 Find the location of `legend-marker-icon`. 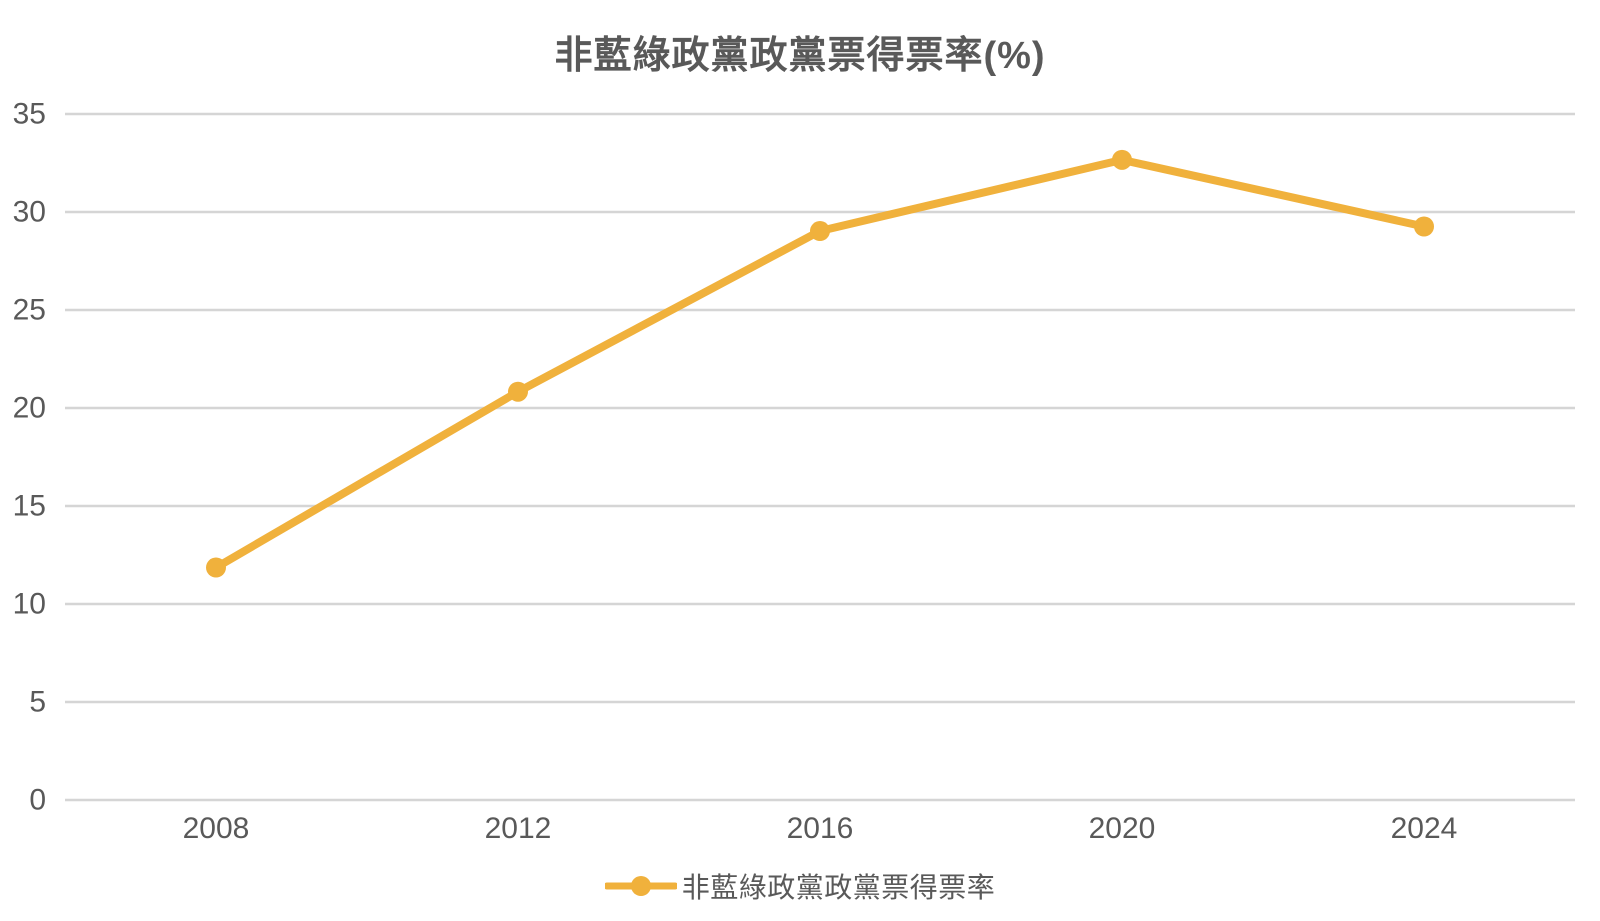

legend-marker-icon is located at coordinates (640, 886).